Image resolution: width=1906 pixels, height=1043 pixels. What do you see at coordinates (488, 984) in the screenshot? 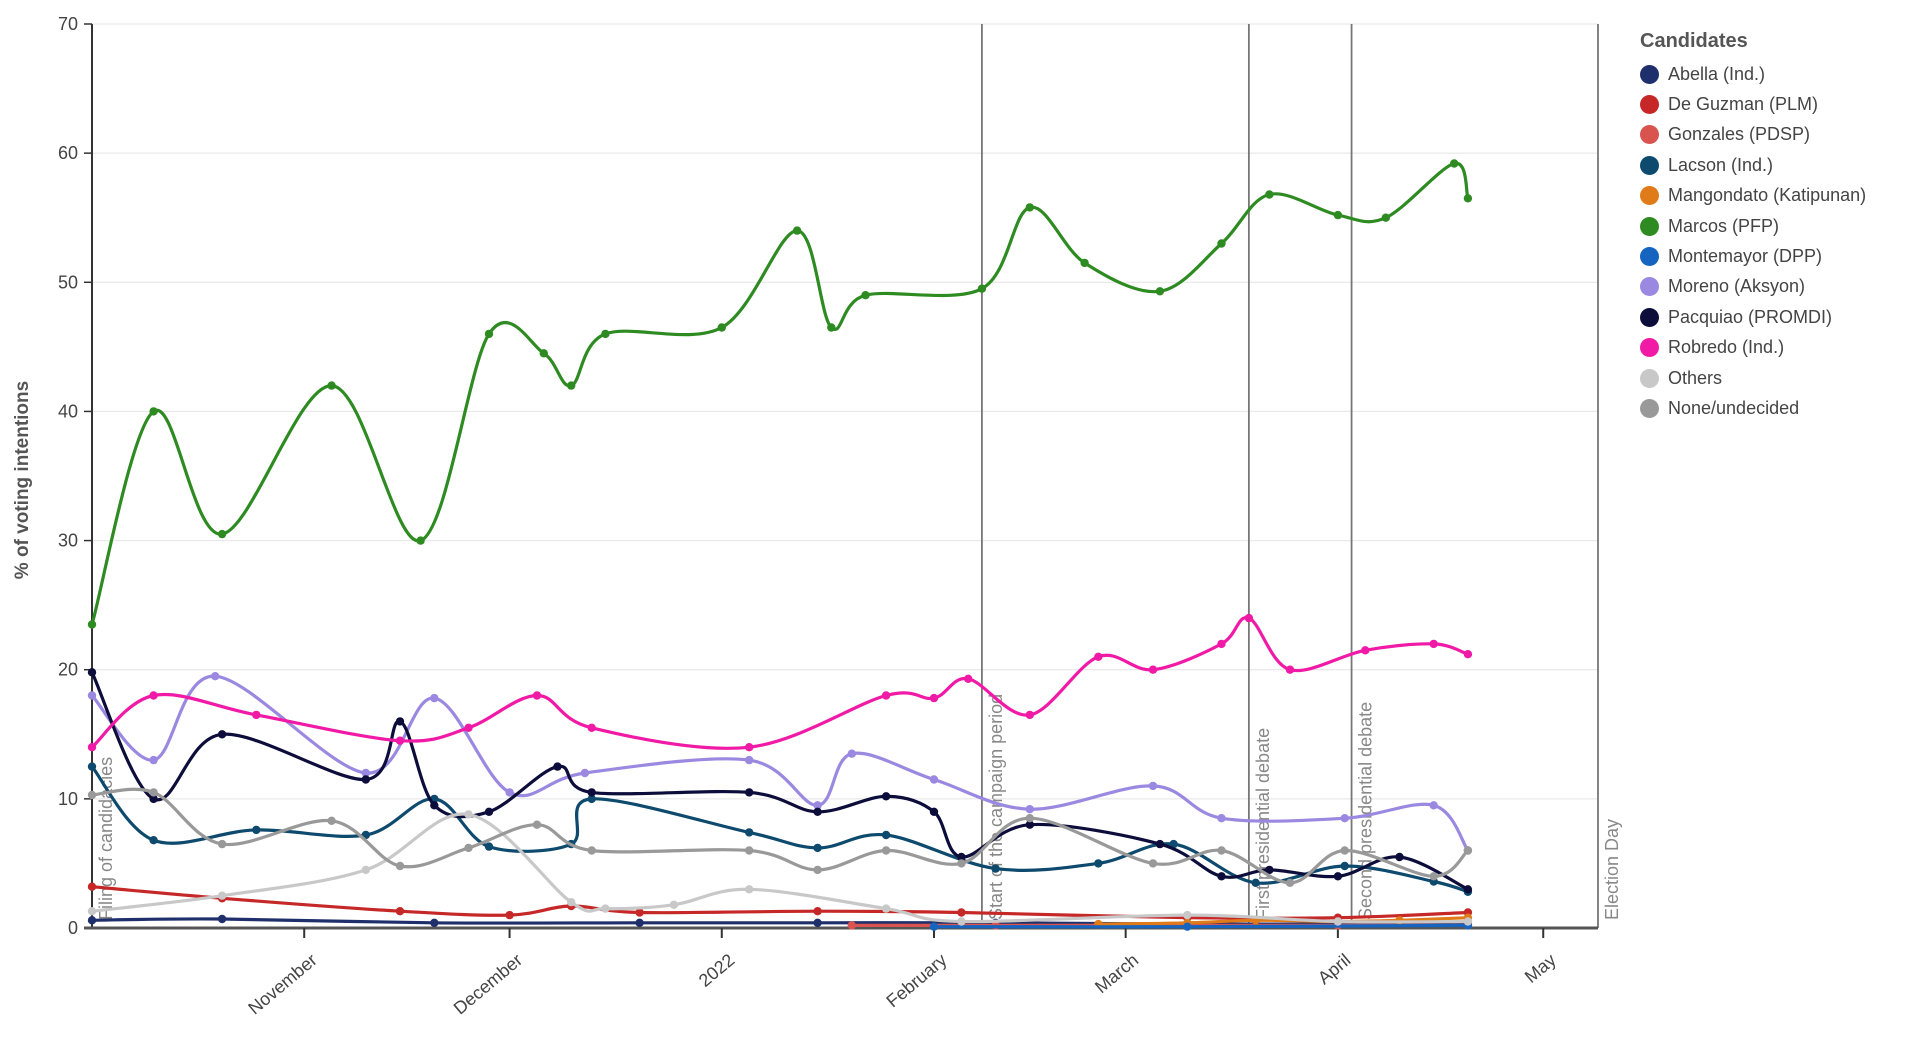
I see `x-tick-label: December` at bounding box center [488, 984].